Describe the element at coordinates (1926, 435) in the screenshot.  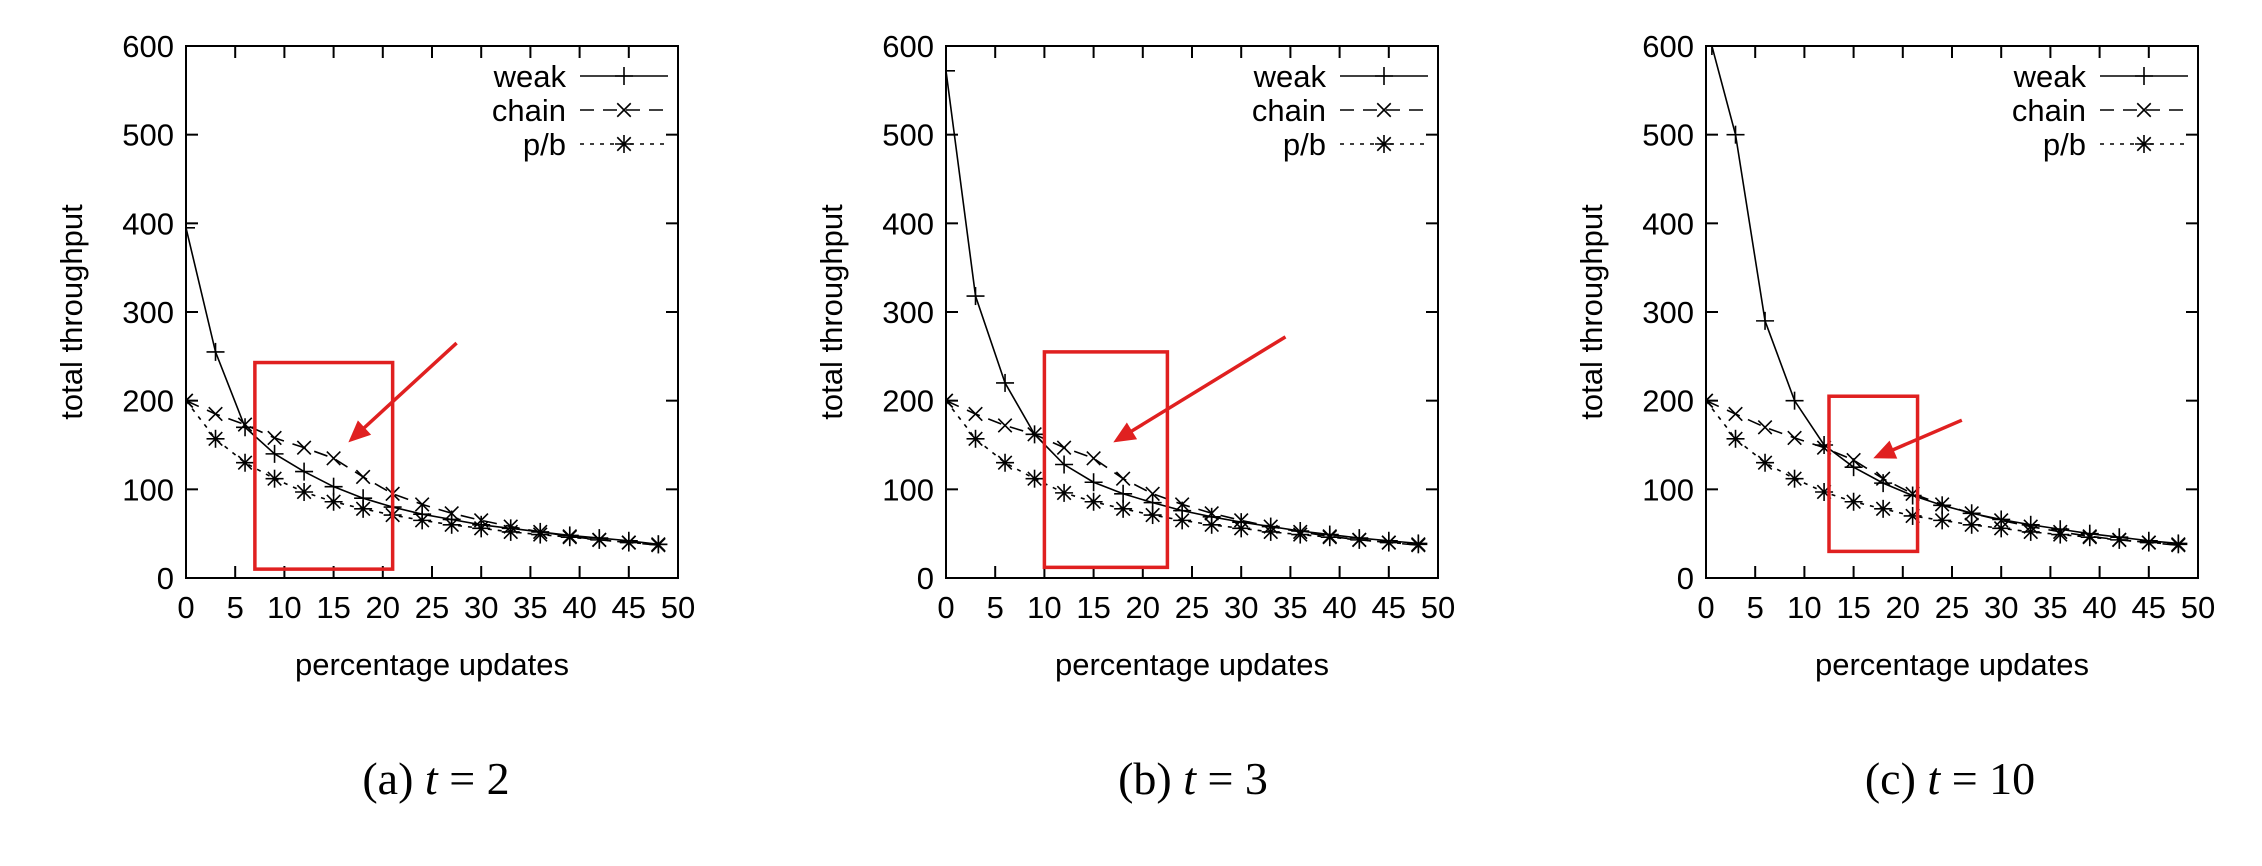
I see `arrow-shaft` at that location.